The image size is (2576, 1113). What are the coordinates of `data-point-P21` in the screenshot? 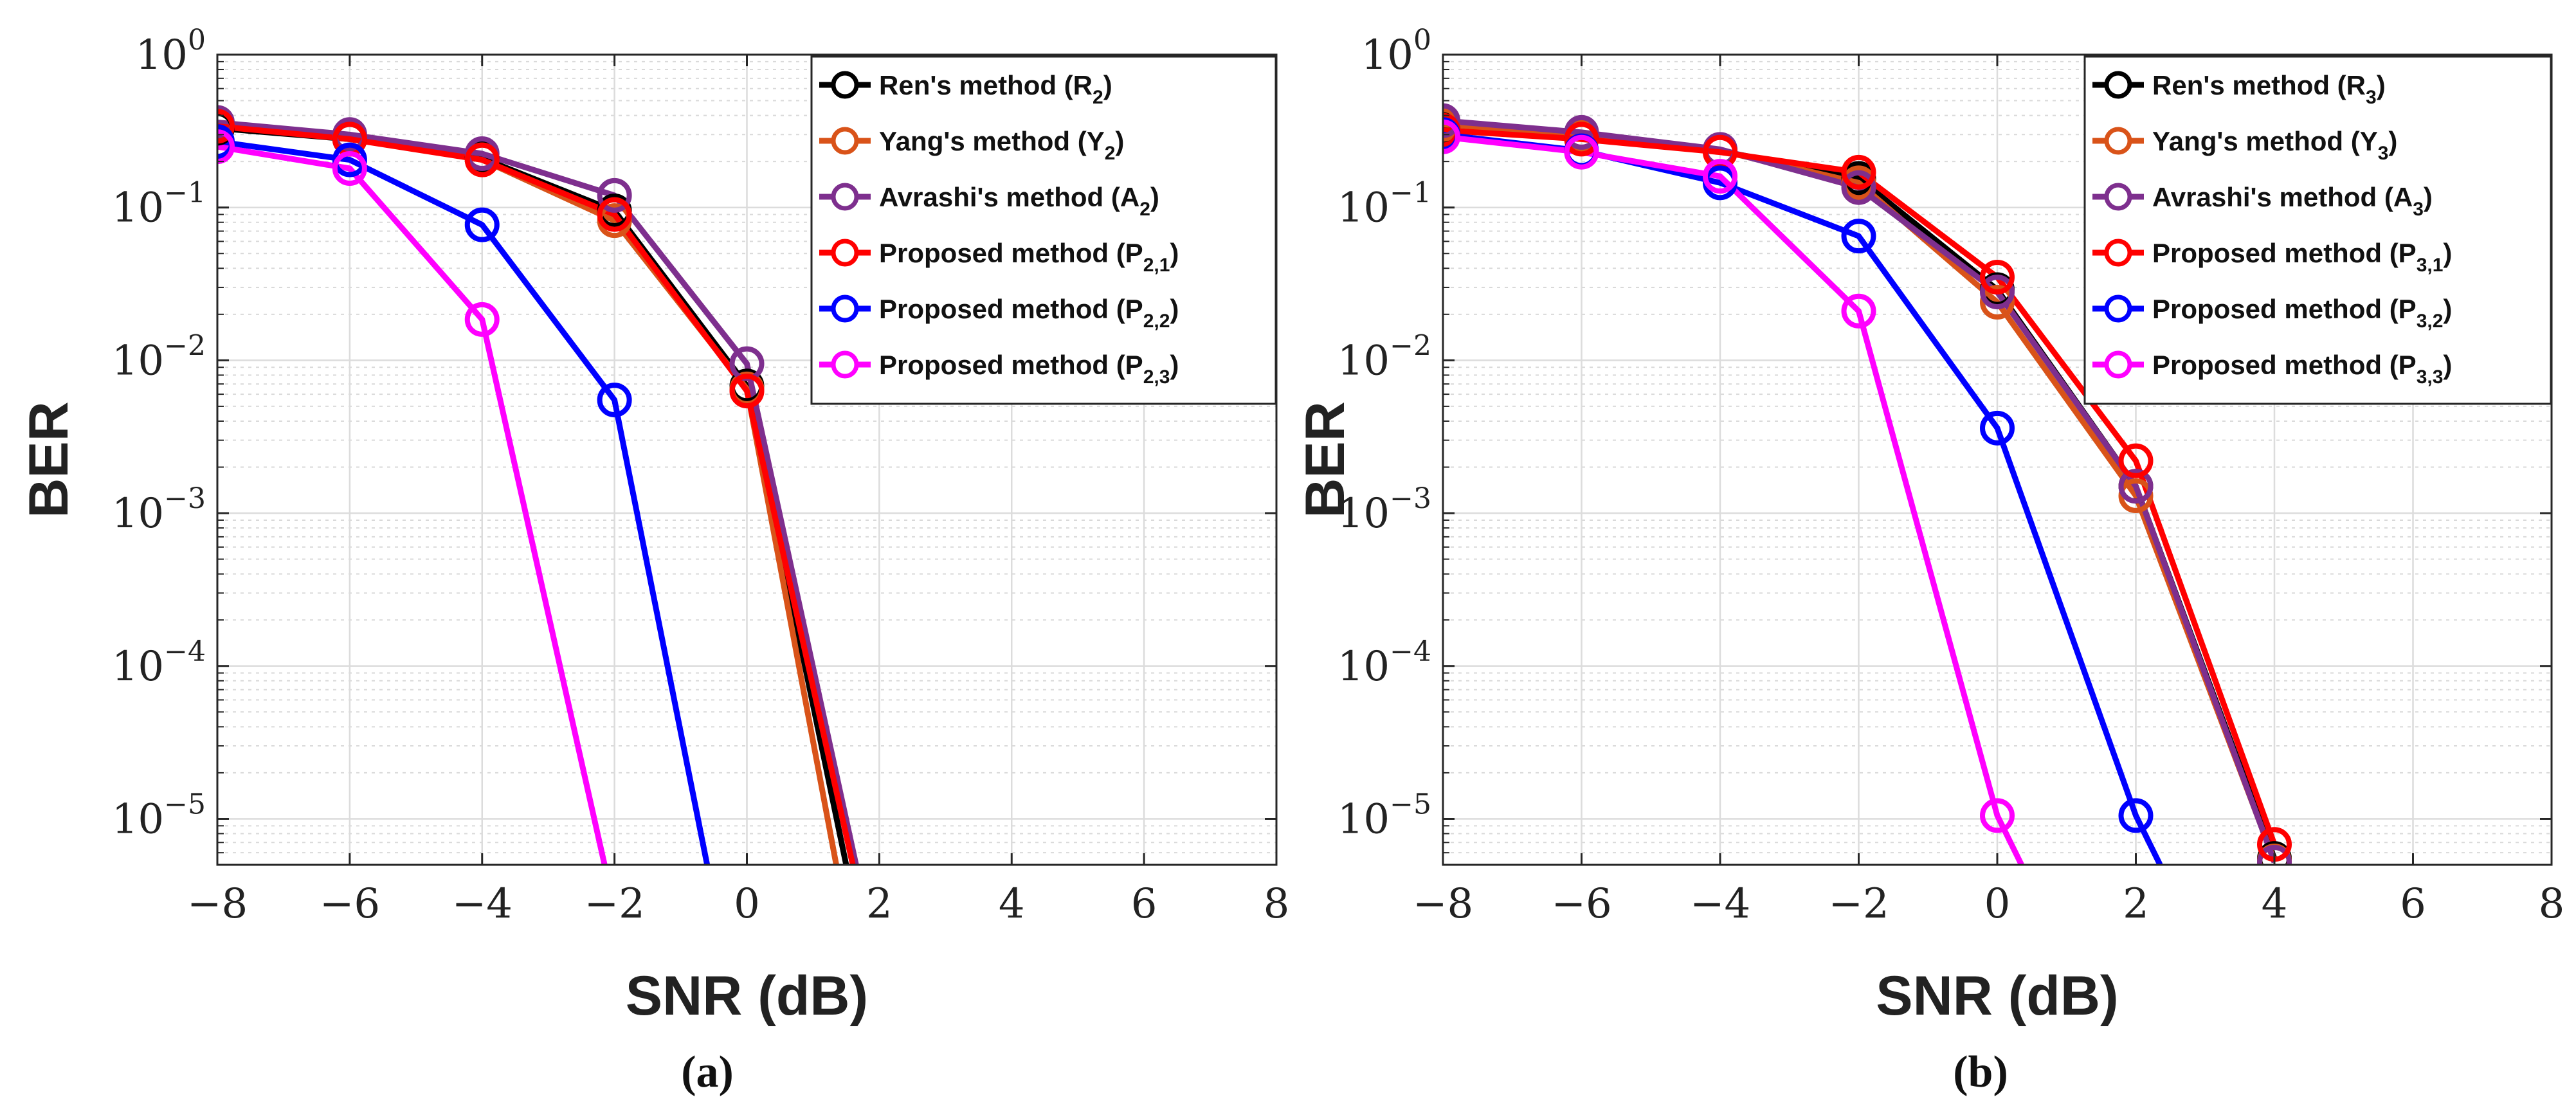 It's located at (747, 391).